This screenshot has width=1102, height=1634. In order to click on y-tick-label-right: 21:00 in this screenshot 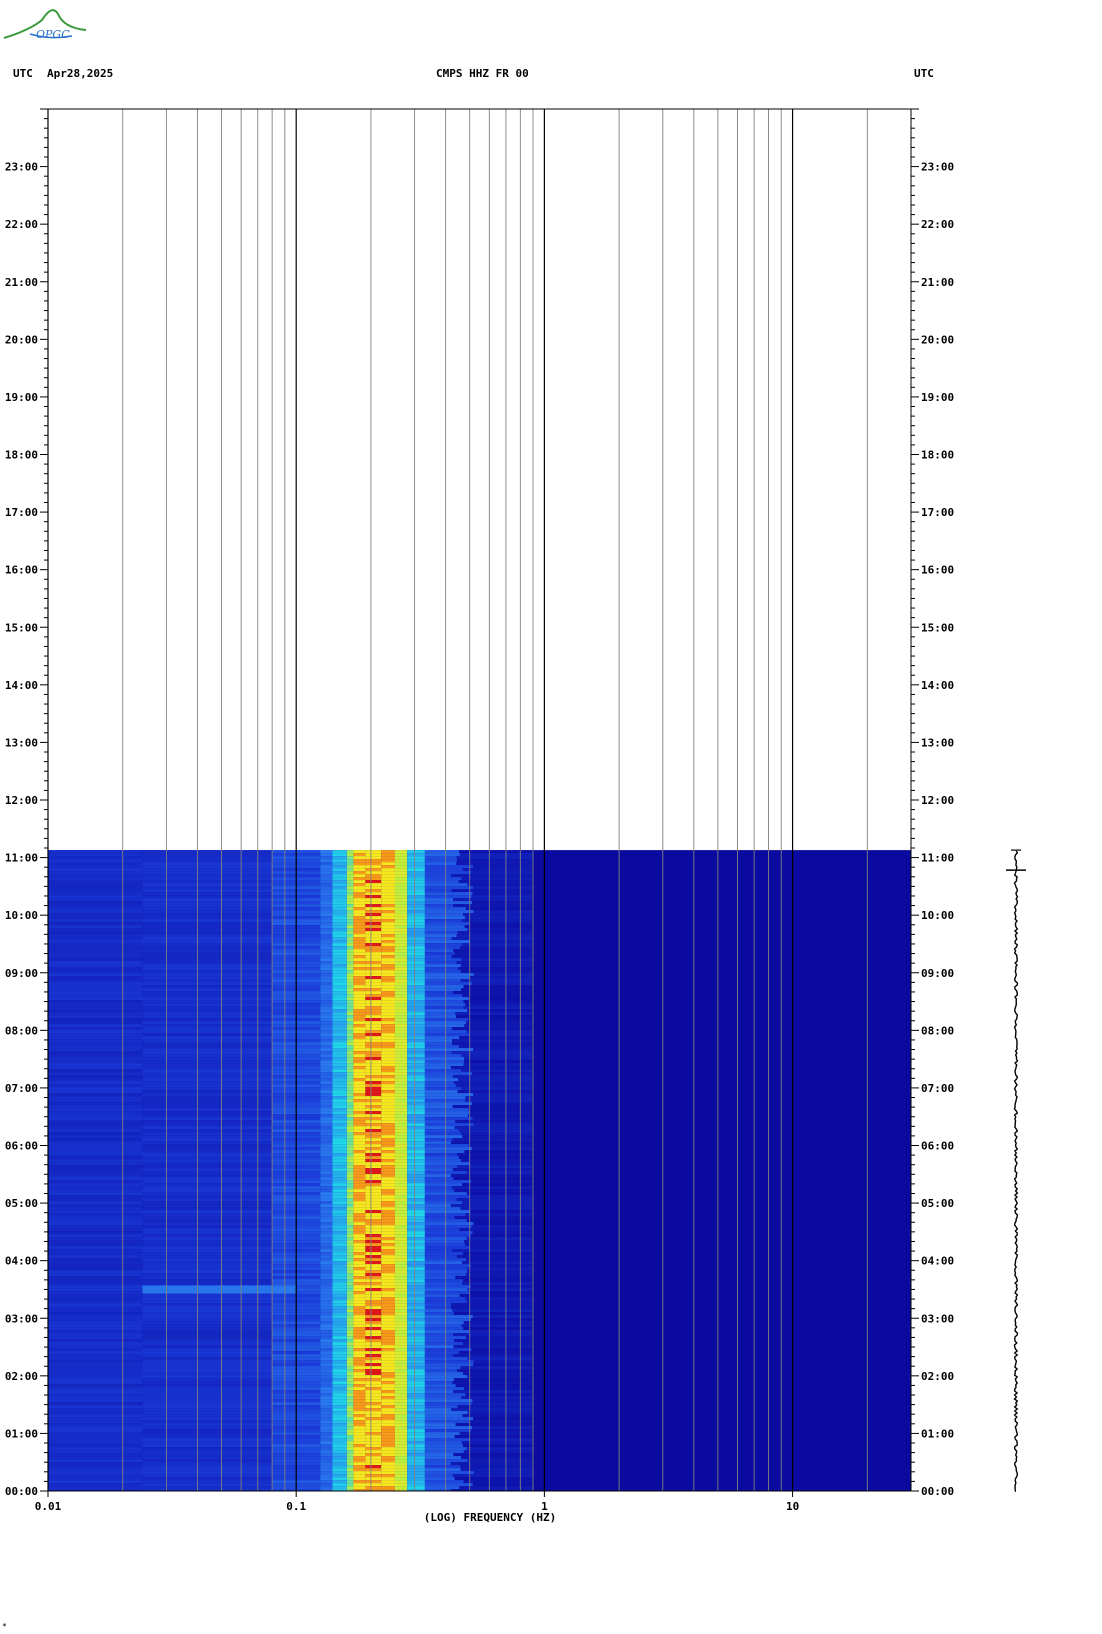, I will do `click(937, 282)`.